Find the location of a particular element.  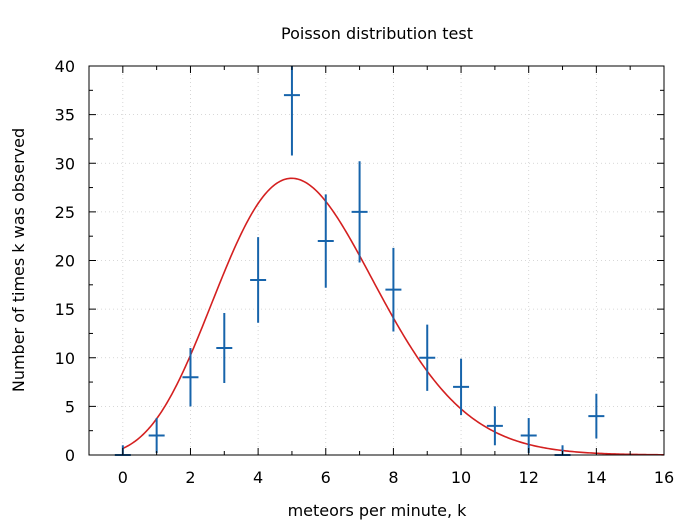

y-tick-label: 10 is located at coordinates (65, 358).